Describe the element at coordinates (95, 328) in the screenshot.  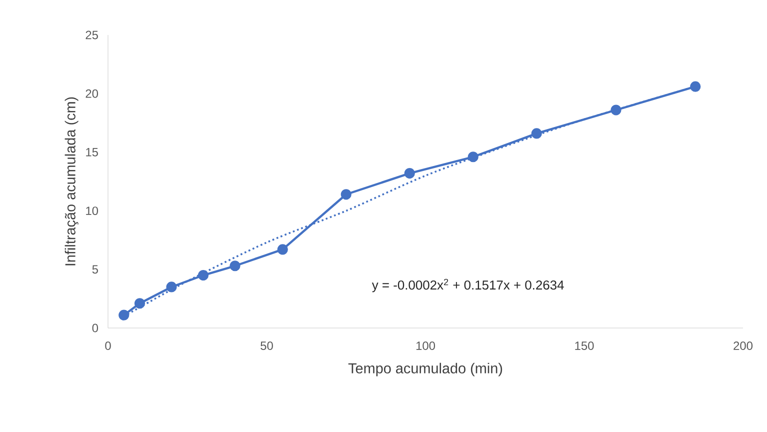
I see `y-tick-label: 0` at that location.